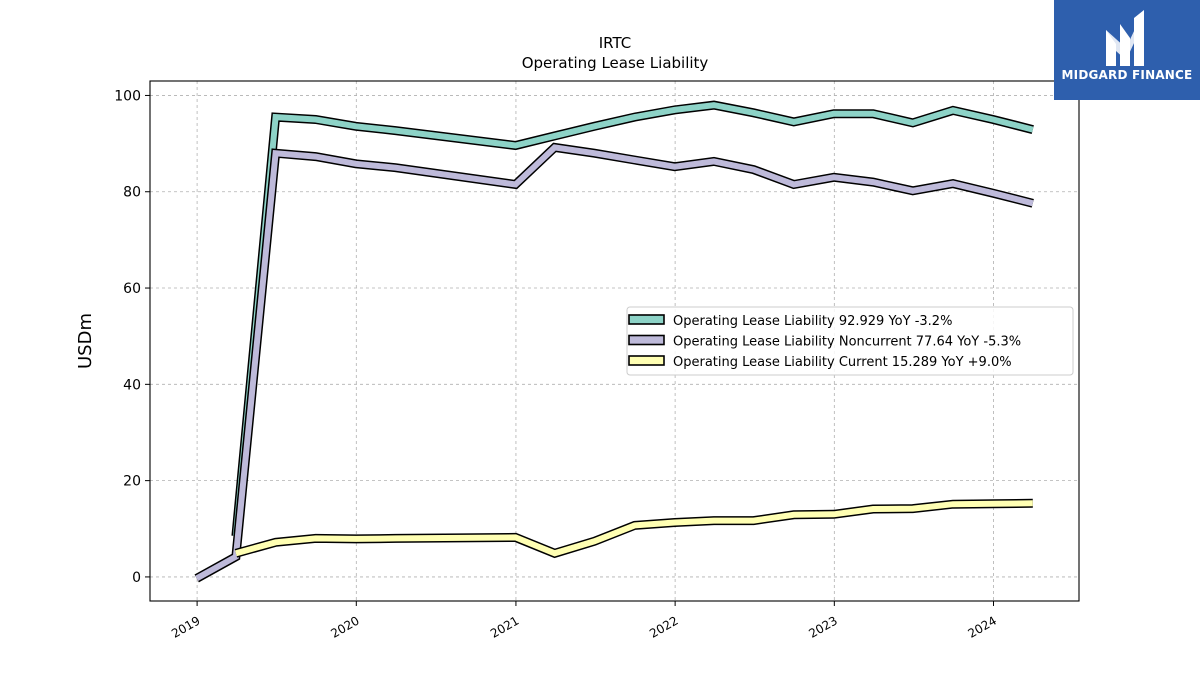  What do you see at coordinates (85, 341) in the screenshot?
I see `y-axis-label: USDm` at bounding box center [85, 341].